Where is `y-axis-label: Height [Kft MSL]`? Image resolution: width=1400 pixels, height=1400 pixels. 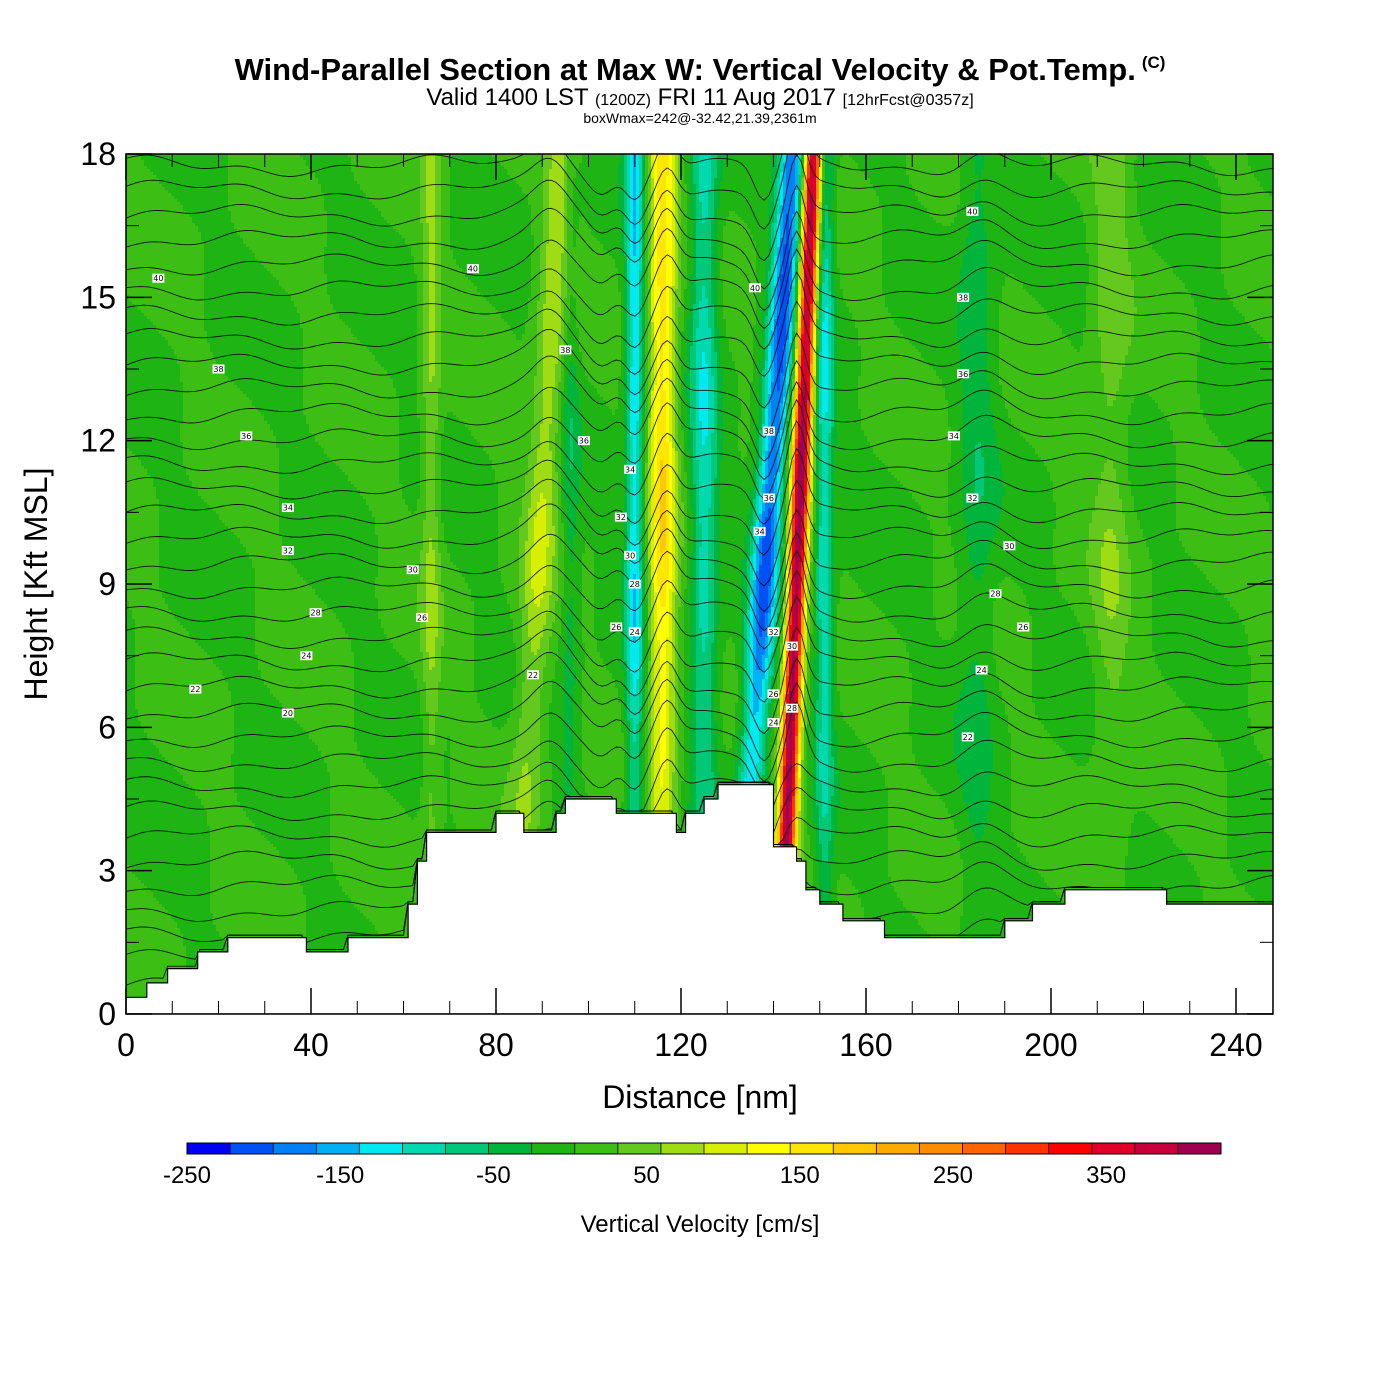
y-axis-label: Height [Kft MSL] is located at coordinates (36, 584).